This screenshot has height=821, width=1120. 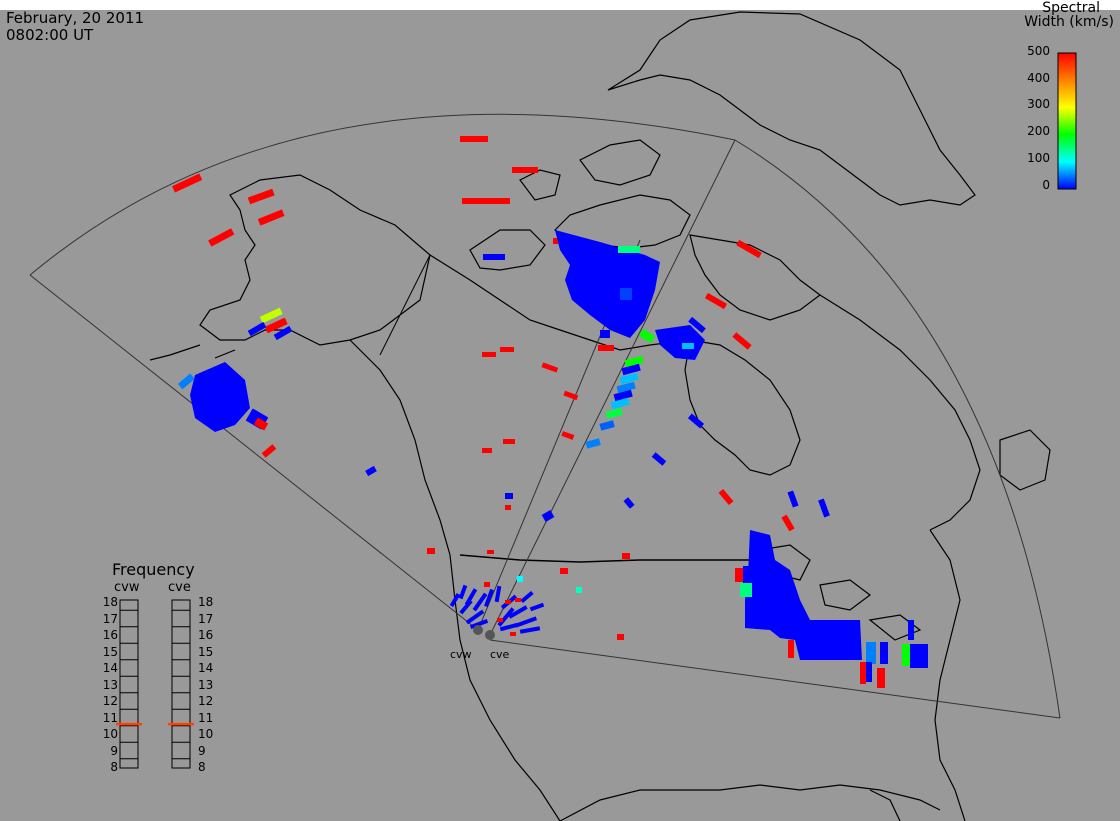 What do you see at coordinates (179, 587) in the screenshot?
I see `frequency-radar-cve-label: cve` at bounding box center [179, 587].